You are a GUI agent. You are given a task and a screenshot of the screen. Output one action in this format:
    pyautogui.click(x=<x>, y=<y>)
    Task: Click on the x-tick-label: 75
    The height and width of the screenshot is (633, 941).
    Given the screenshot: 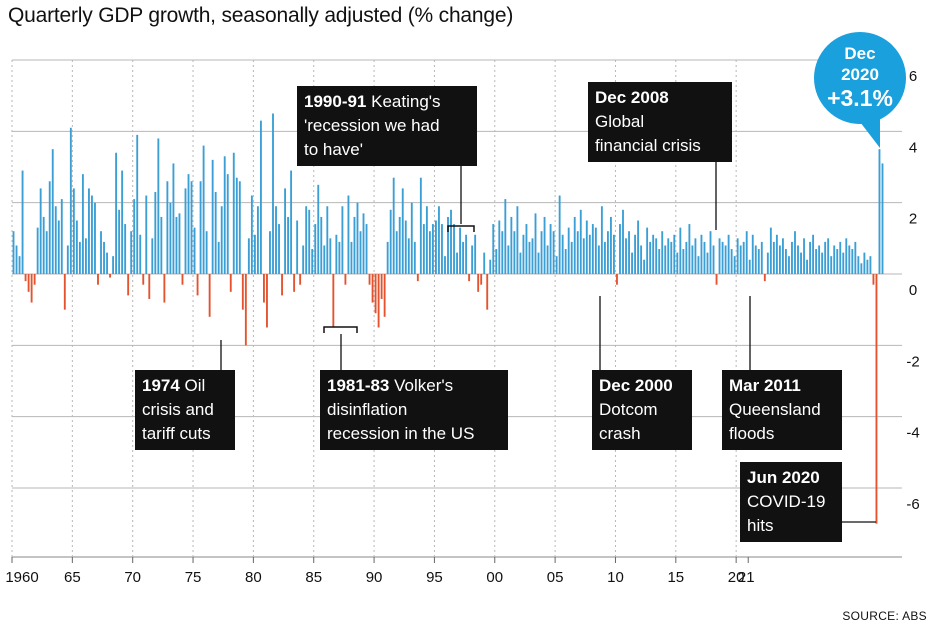 What is the action you would take?
    pyautogui.click(x=193, y=577)
    